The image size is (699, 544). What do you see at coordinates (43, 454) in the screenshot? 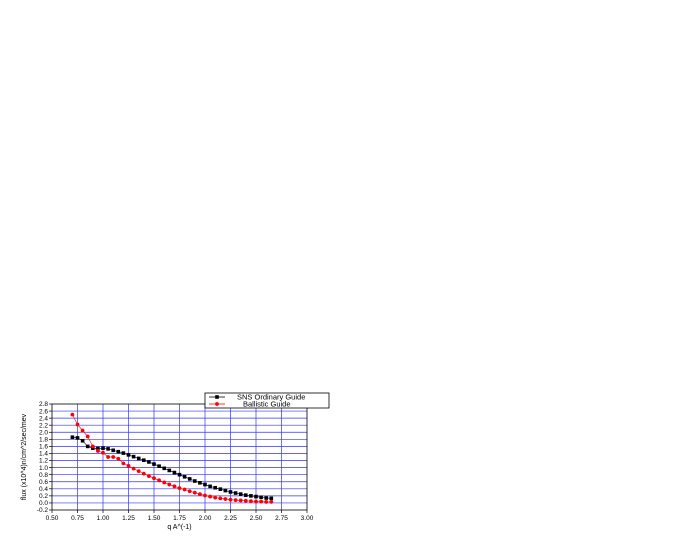
I see `y-tick-label: 1.4` at bounding box center [43, 454].